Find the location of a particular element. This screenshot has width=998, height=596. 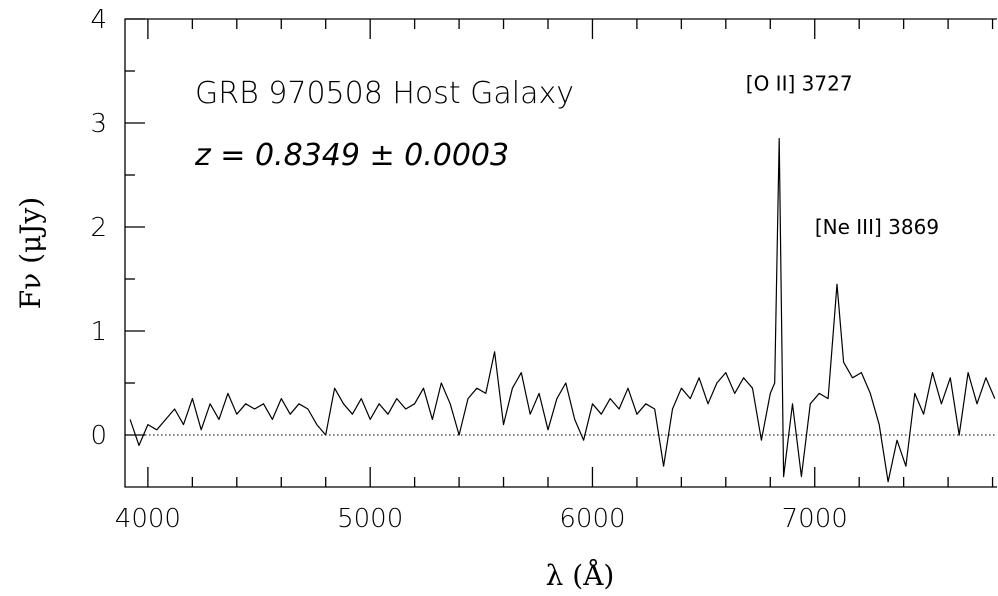

y-tick-label: 4 is located at coordinates (98, 20).